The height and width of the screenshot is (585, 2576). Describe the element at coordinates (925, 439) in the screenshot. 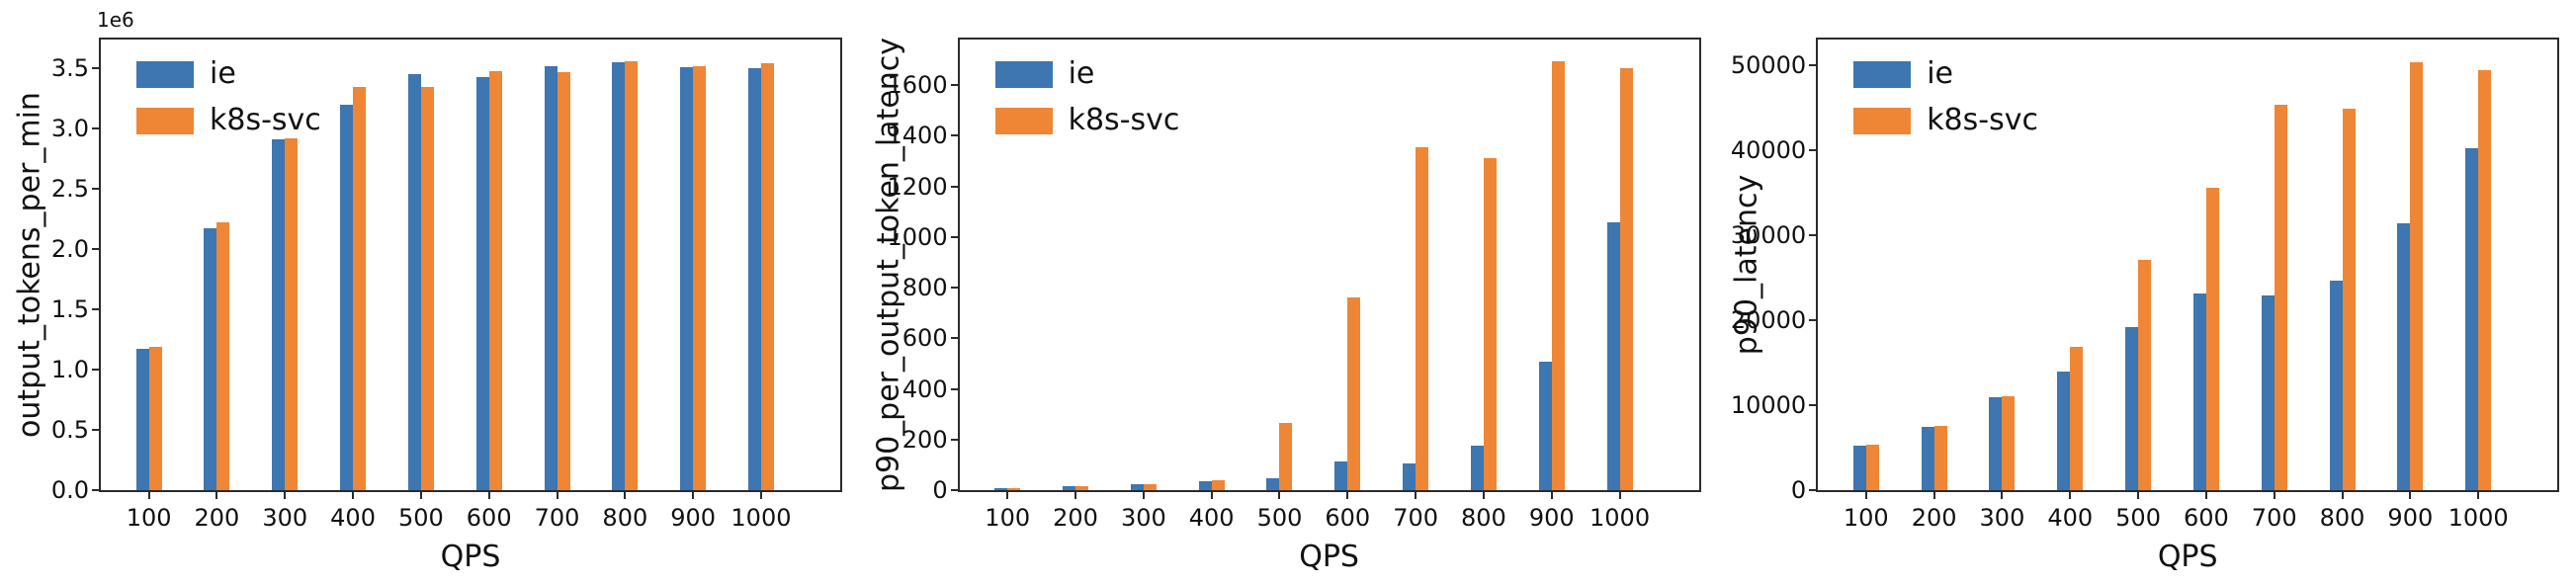

I see `y-tick-label: 200` at that location.